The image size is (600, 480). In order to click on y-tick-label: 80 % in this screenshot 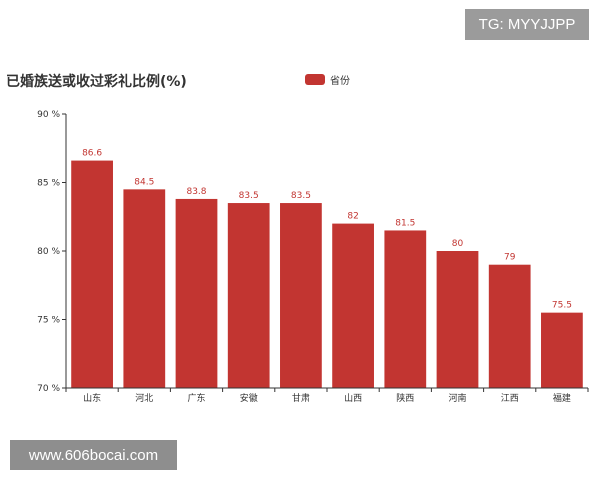, I will do `click(48, 252)`.